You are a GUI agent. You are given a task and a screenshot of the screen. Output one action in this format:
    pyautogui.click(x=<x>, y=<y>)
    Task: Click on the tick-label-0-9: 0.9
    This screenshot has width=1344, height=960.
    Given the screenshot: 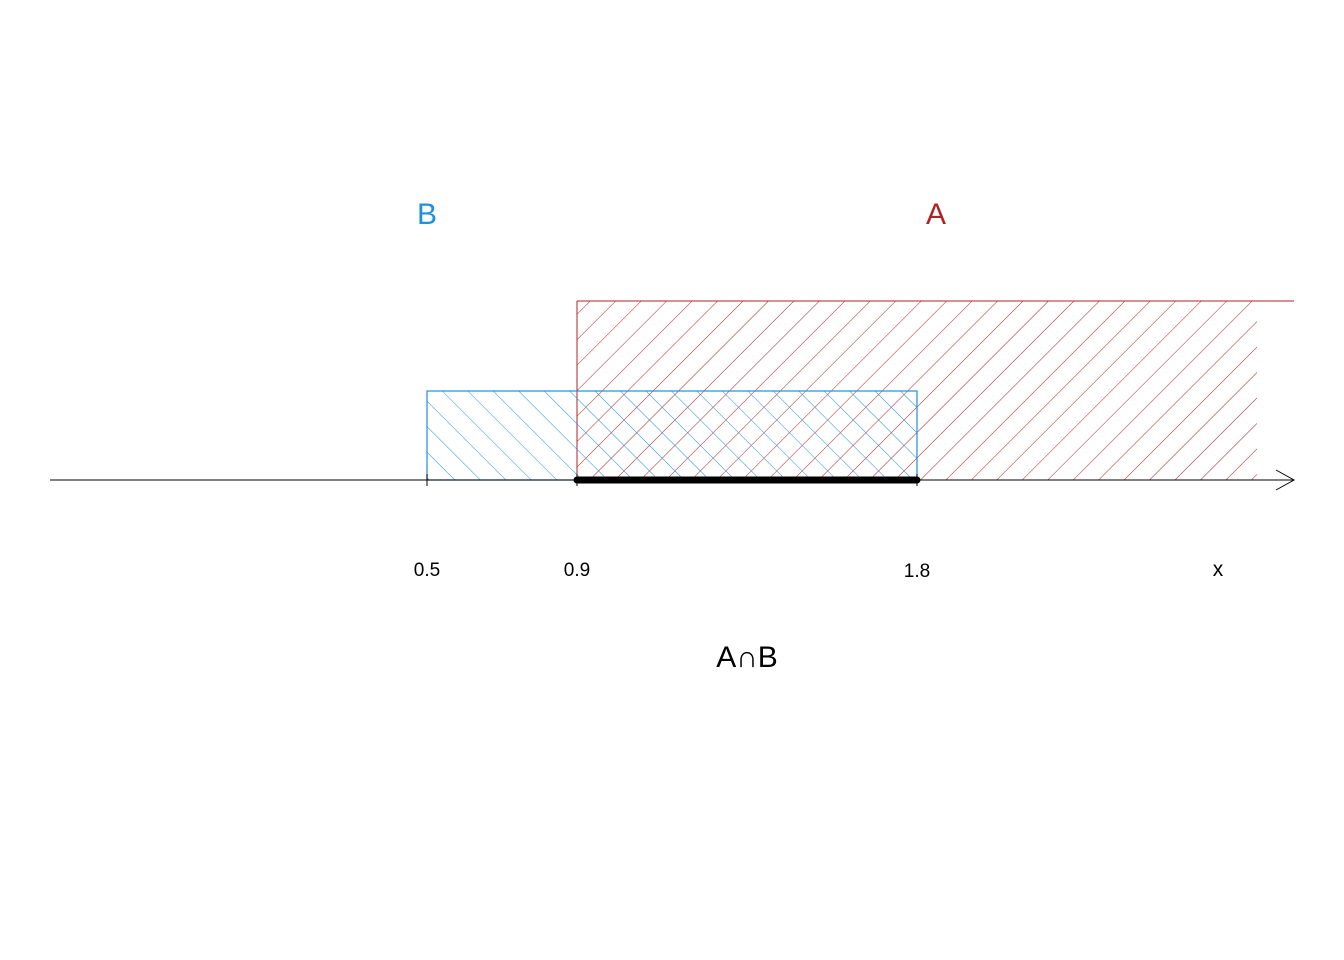 What is the action you would take?
    pyautogui.click(x=577, y=570)
    